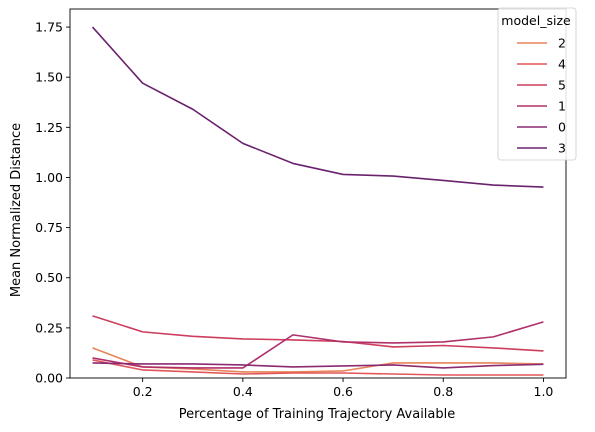  Describe the element at coordinates (562, 148) in the screenshot. I see `legend-label-3: 3` at that location.